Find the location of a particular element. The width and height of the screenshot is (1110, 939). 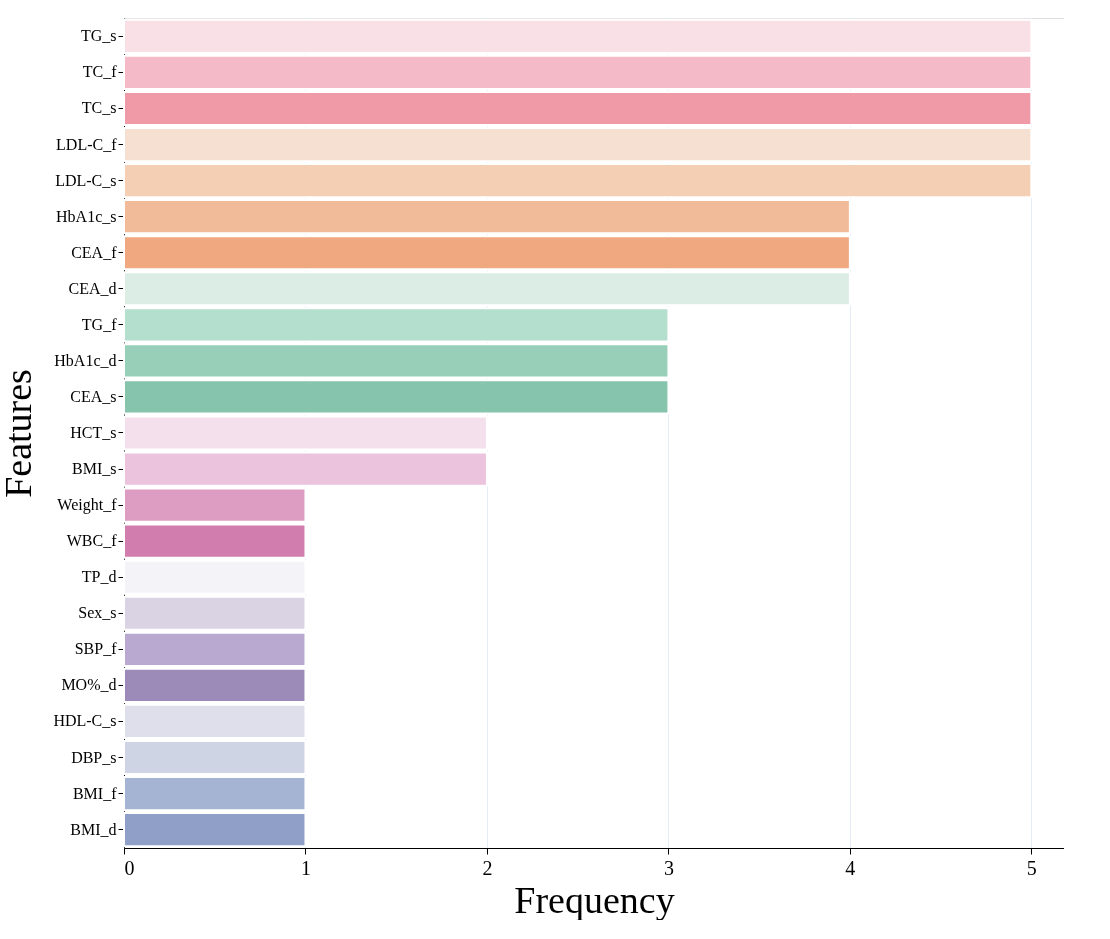

y-tick-label: HCT_s is located at coordinates (93, 432).